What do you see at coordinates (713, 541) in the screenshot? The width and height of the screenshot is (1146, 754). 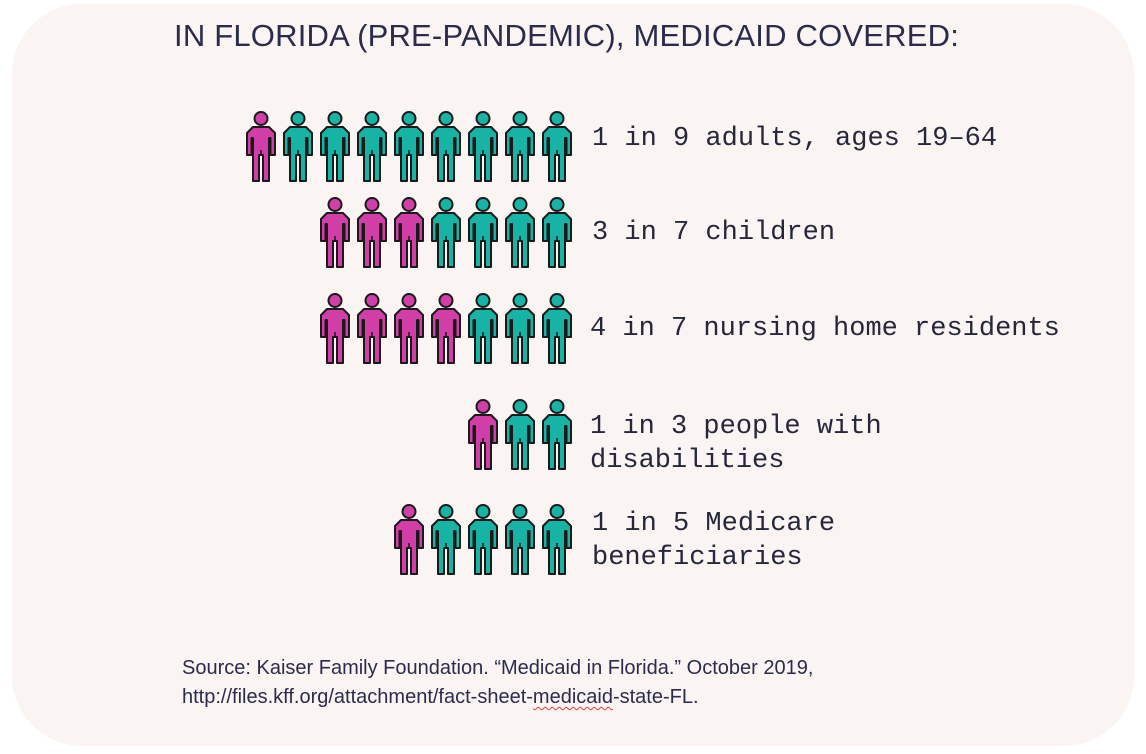 I see `row-label: 1 in 5 Medicare beneficiaries` at bounding box center [713, 541].